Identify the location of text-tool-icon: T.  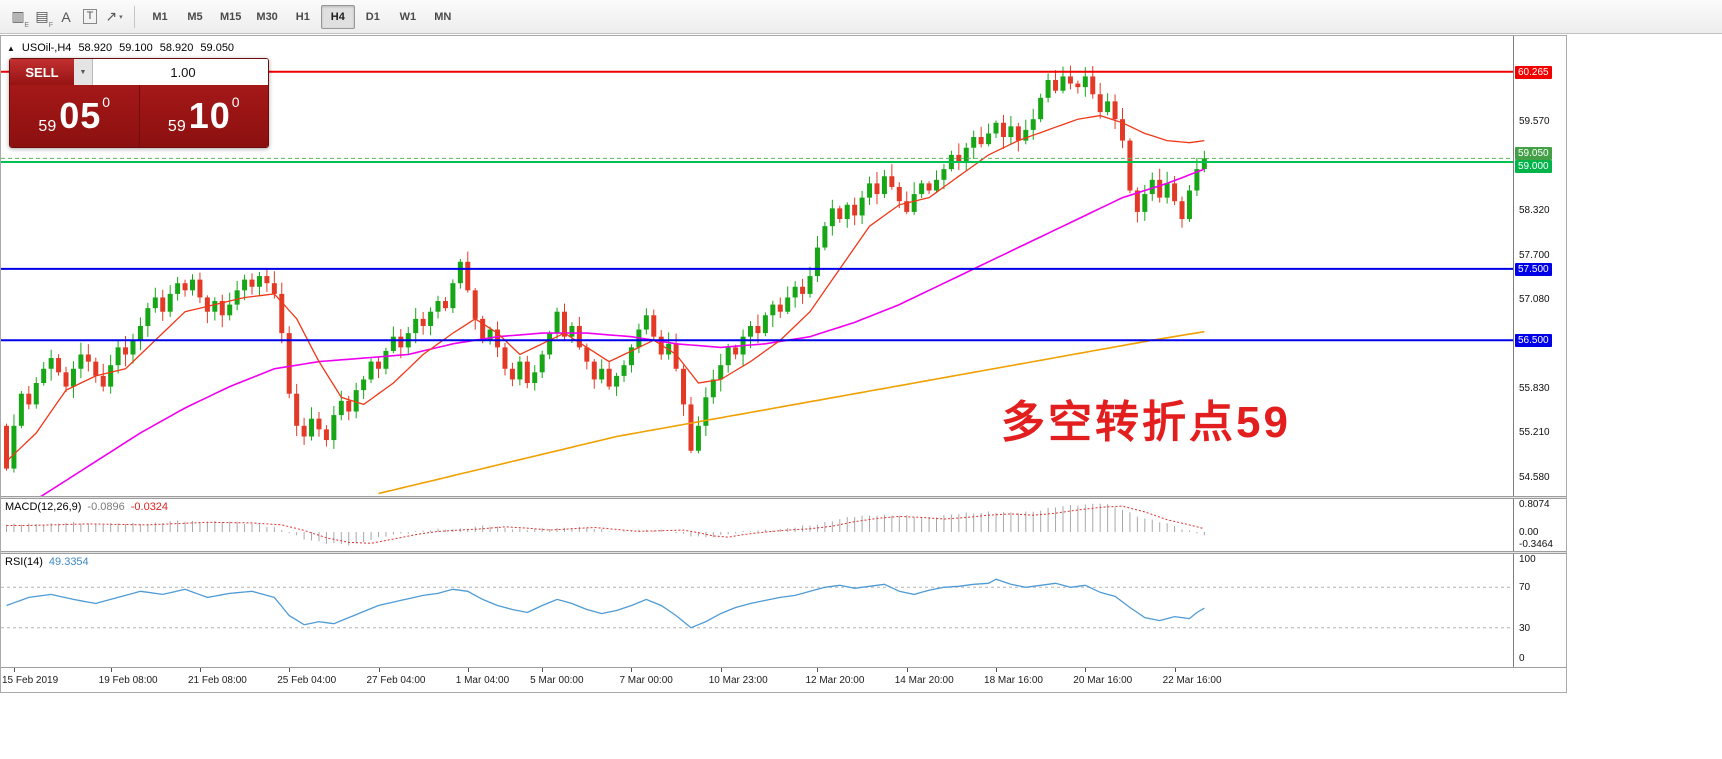
(90, 16).